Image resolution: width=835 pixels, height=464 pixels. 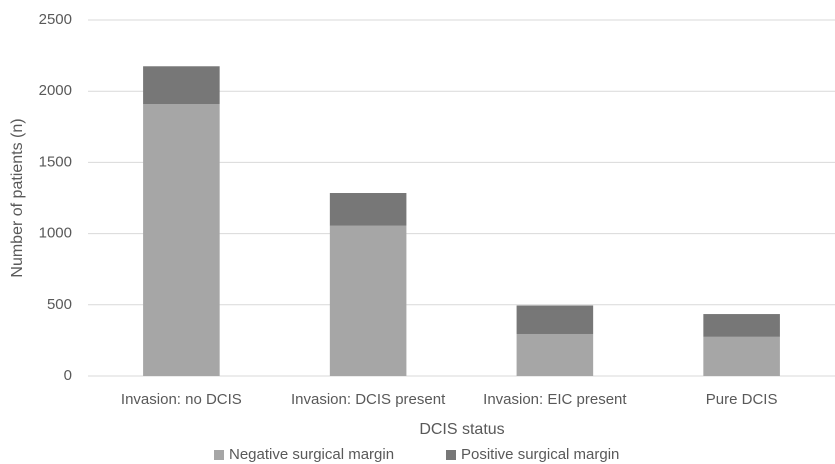 I want to click on y-tick-label: 0, so click(x=68, y=375).